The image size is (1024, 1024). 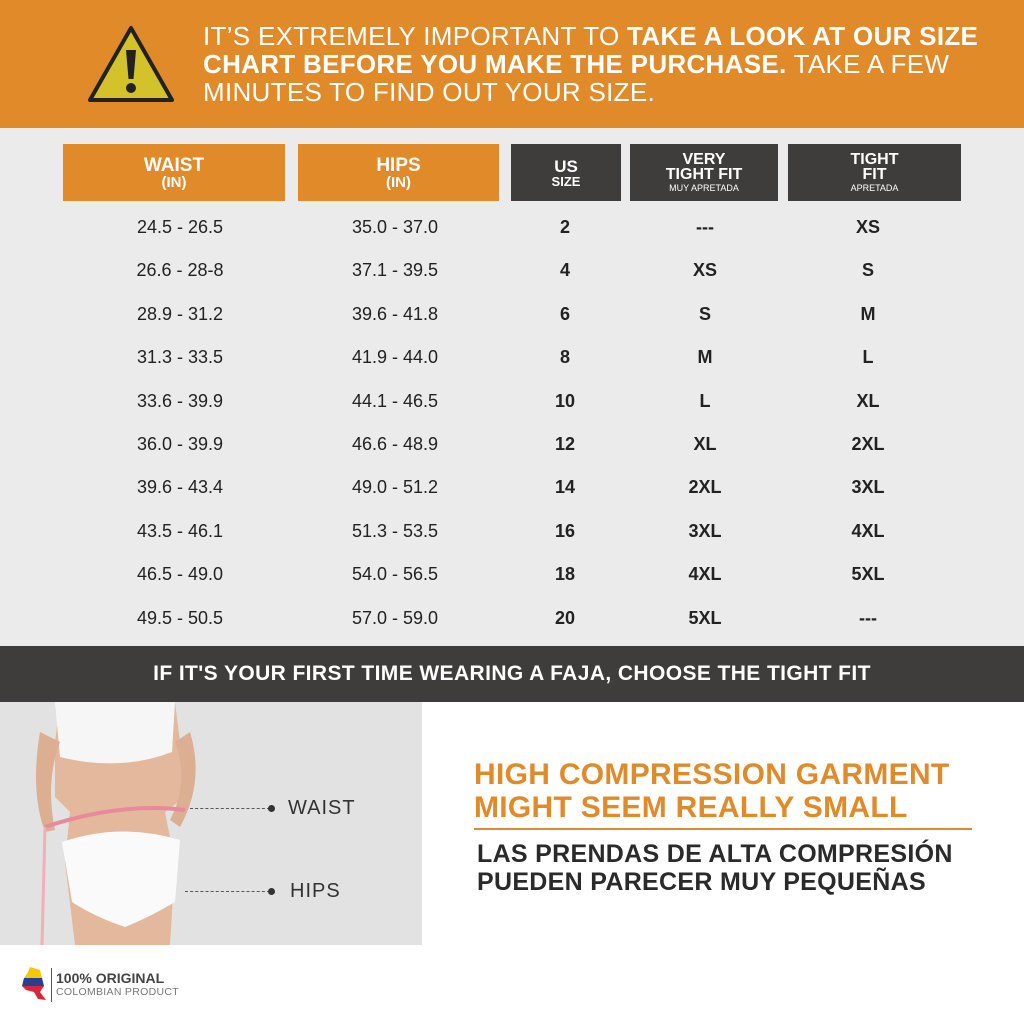 What do you see at coordinates (565, 487) in the screenshot?
I see `cell-us-size: 14` at bounding box center [565, 487].